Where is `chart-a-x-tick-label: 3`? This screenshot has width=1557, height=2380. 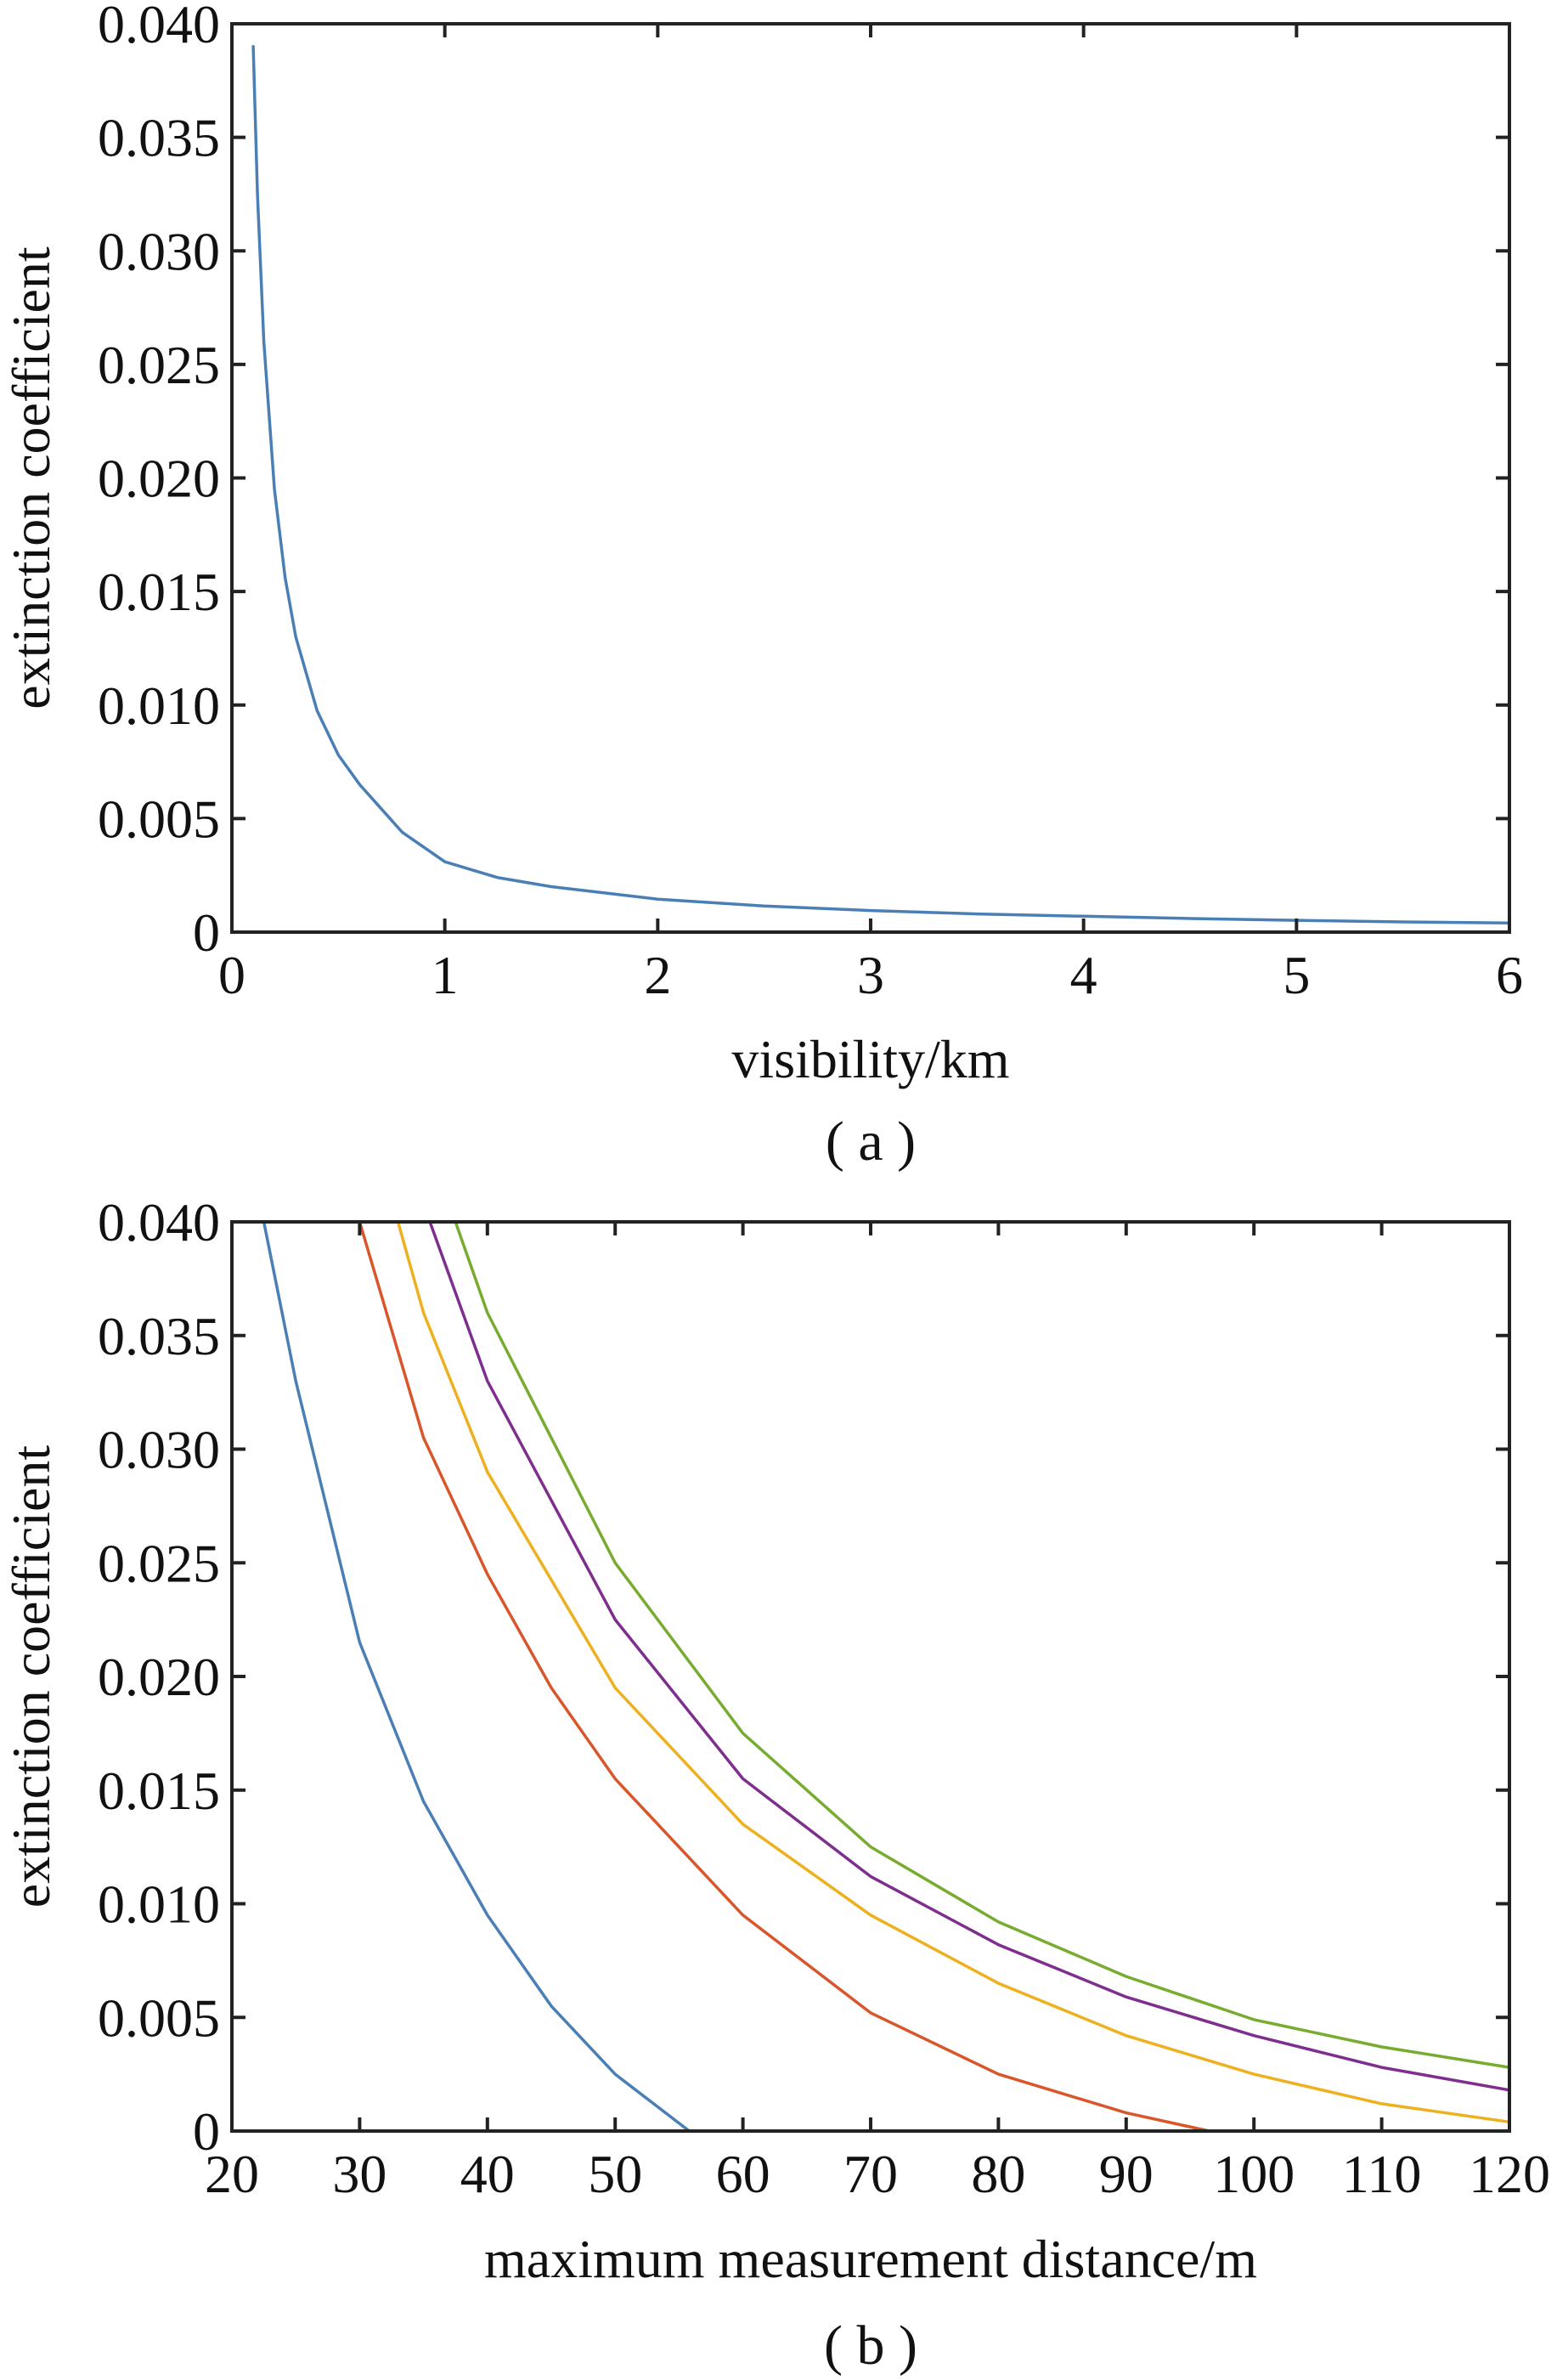 chart-a-x-tick-label: 3 is located at coordinates (871, 975).